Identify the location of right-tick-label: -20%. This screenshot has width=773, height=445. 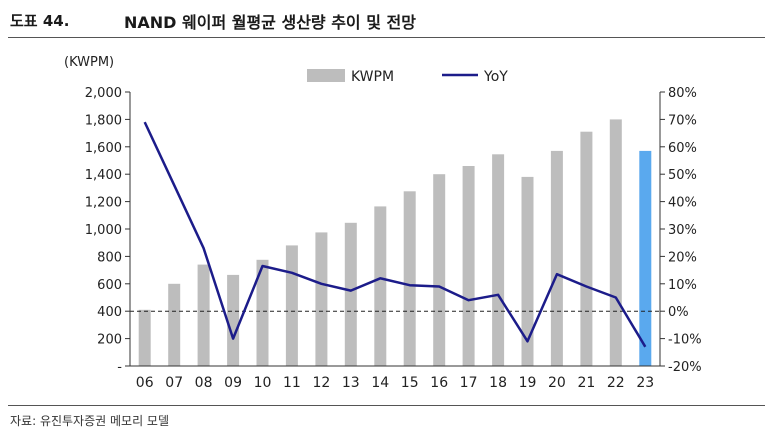
(685, 367).